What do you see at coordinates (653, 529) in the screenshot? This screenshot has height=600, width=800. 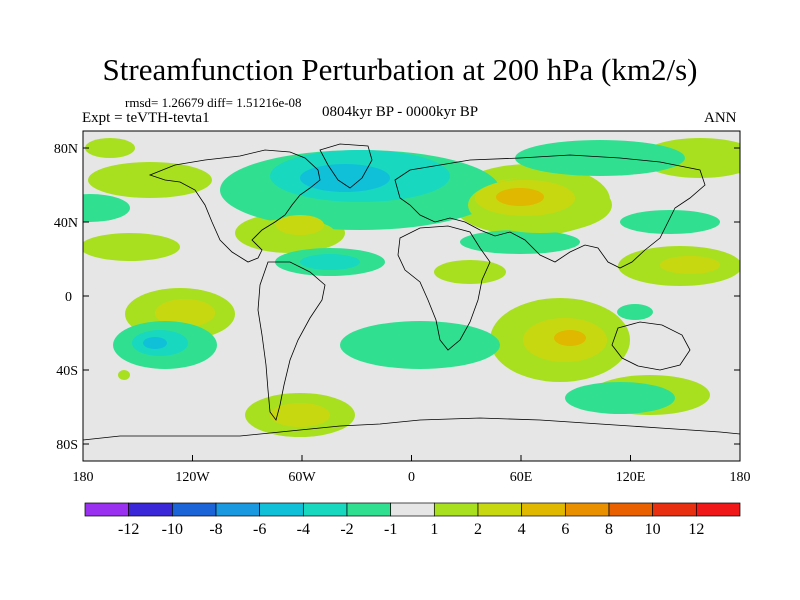 I see `colorbar-label: 10` at bounding box center [653, 529].